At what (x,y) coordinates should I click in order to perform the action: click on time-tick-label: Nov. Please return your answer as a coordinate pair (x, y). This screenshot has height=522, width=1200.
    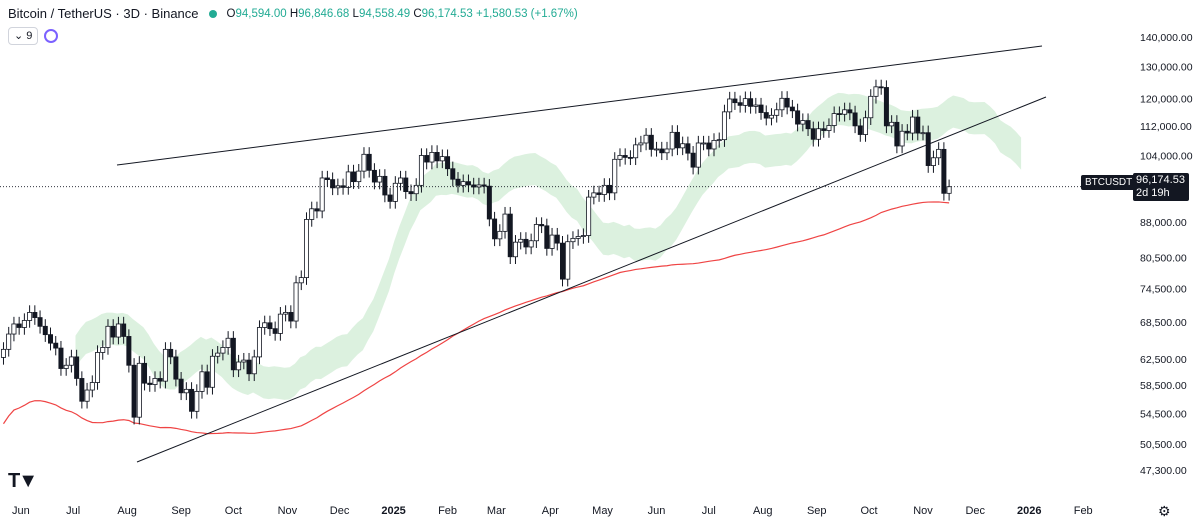
    Looking at the image, I should click on (923, 511).